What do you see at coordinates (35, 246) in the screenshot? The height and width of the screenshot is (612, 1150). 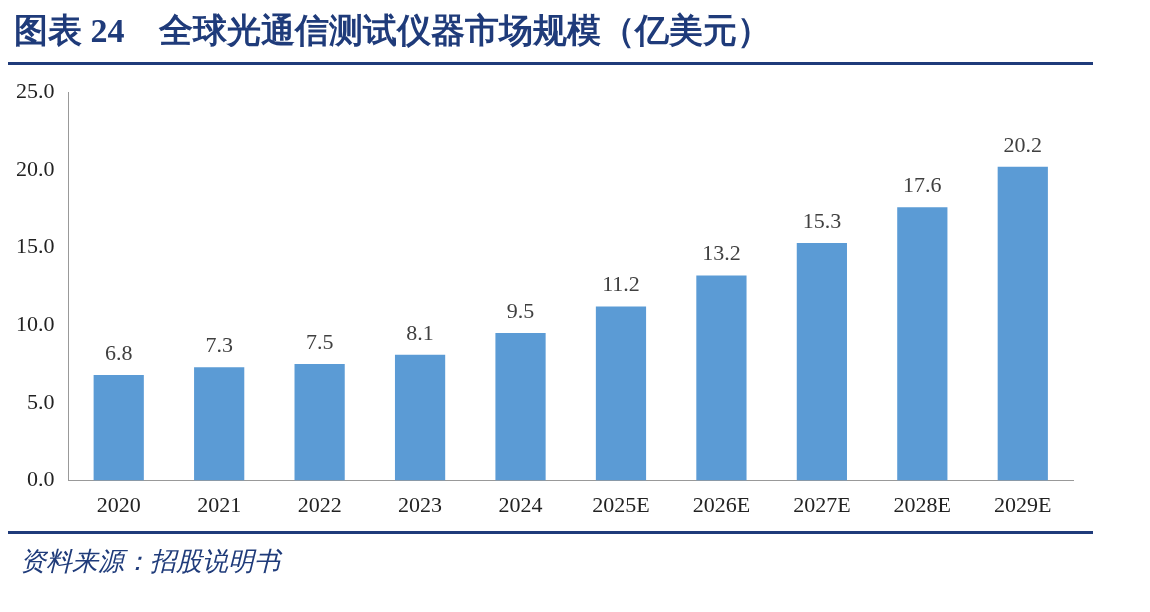 I see `y-tick-label: 15.0` at bounding box center [35, 246].